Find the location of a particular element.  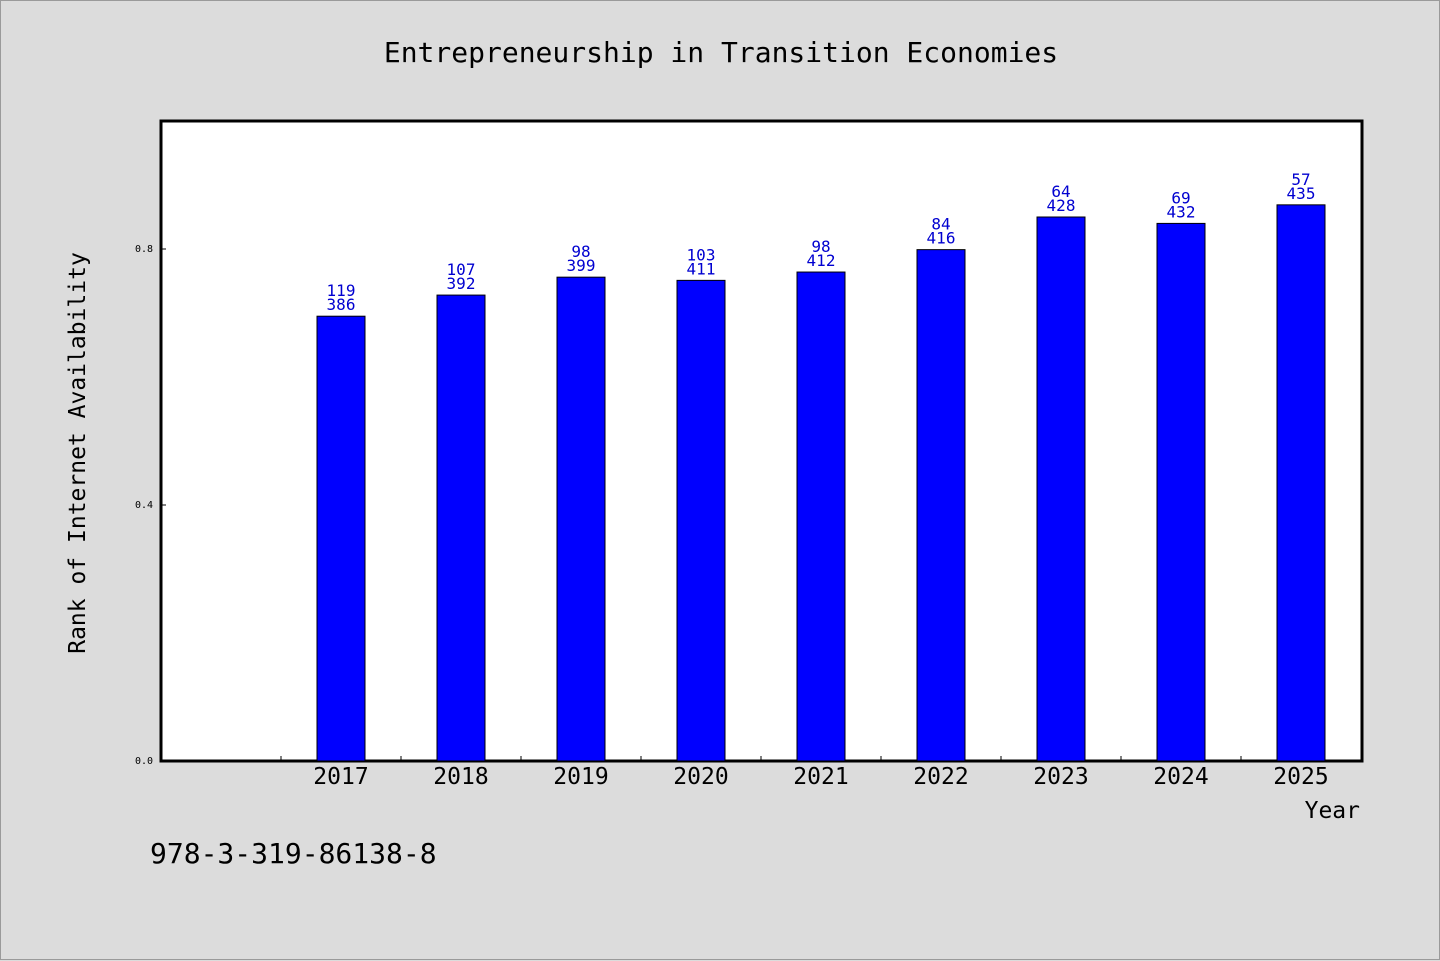

x-tick-label: 2025 is located at coordinates (1300, 777).